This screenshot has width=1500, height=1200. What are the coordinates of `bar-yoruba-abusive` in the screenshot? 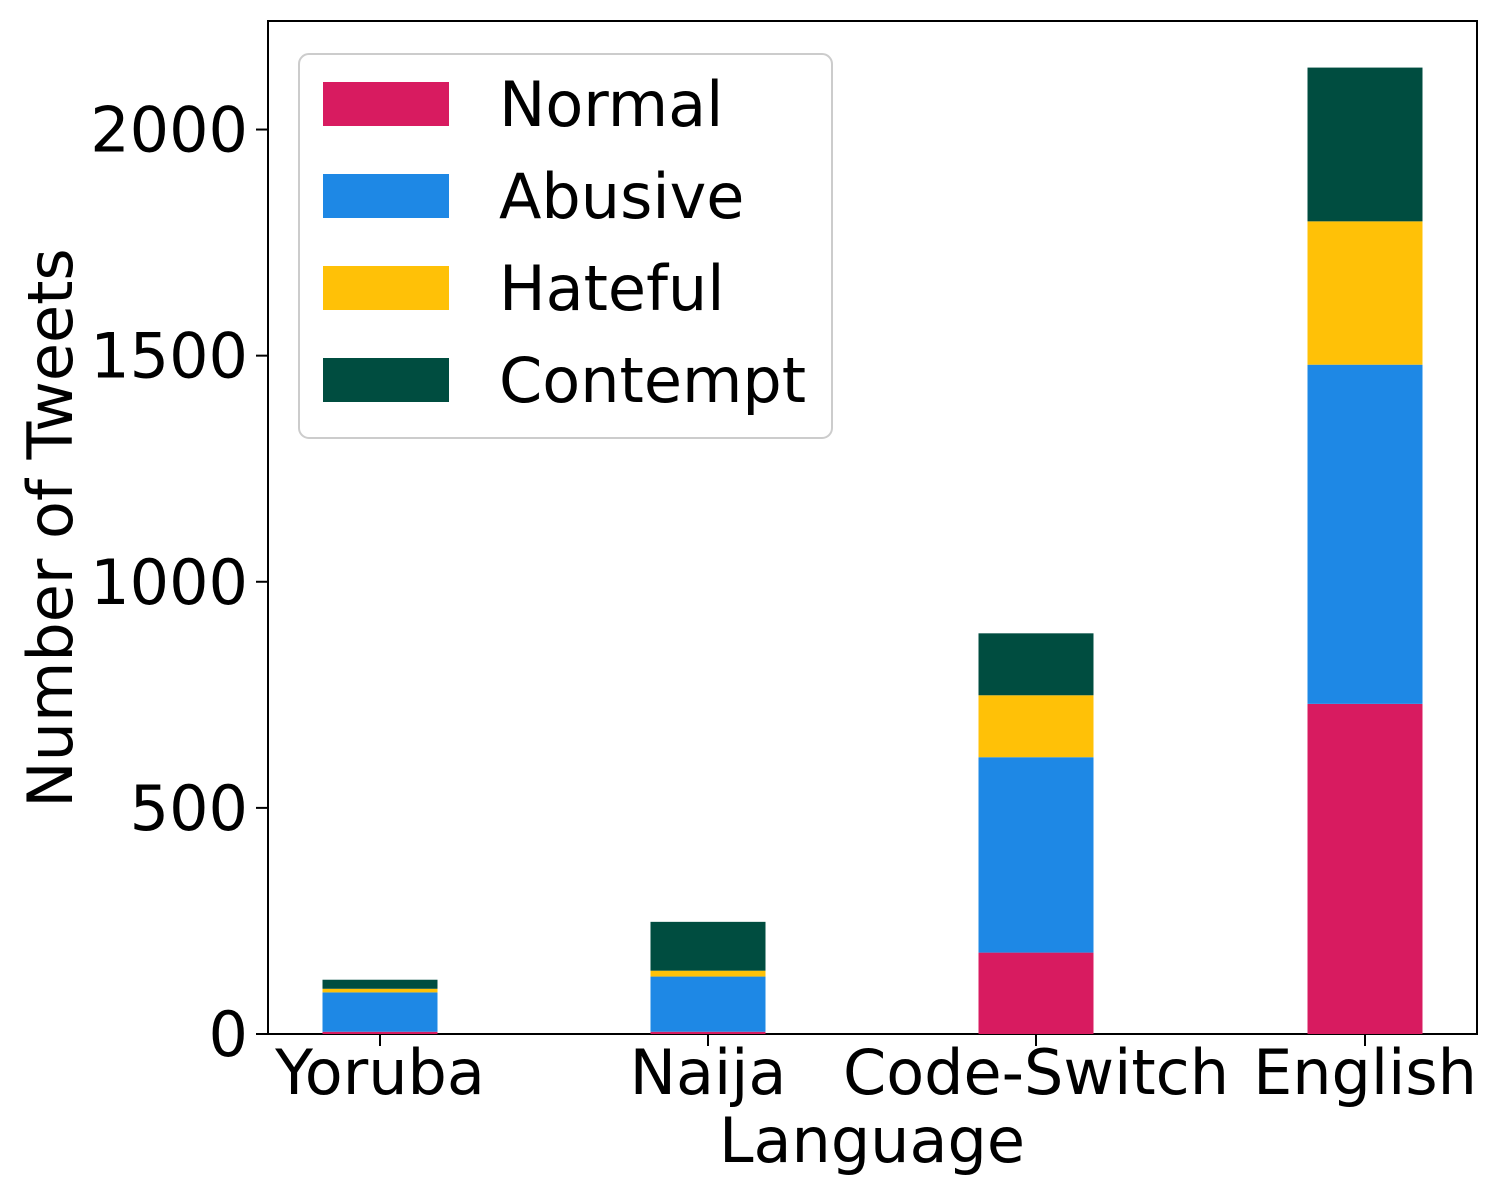 It's located at (380, 1012).